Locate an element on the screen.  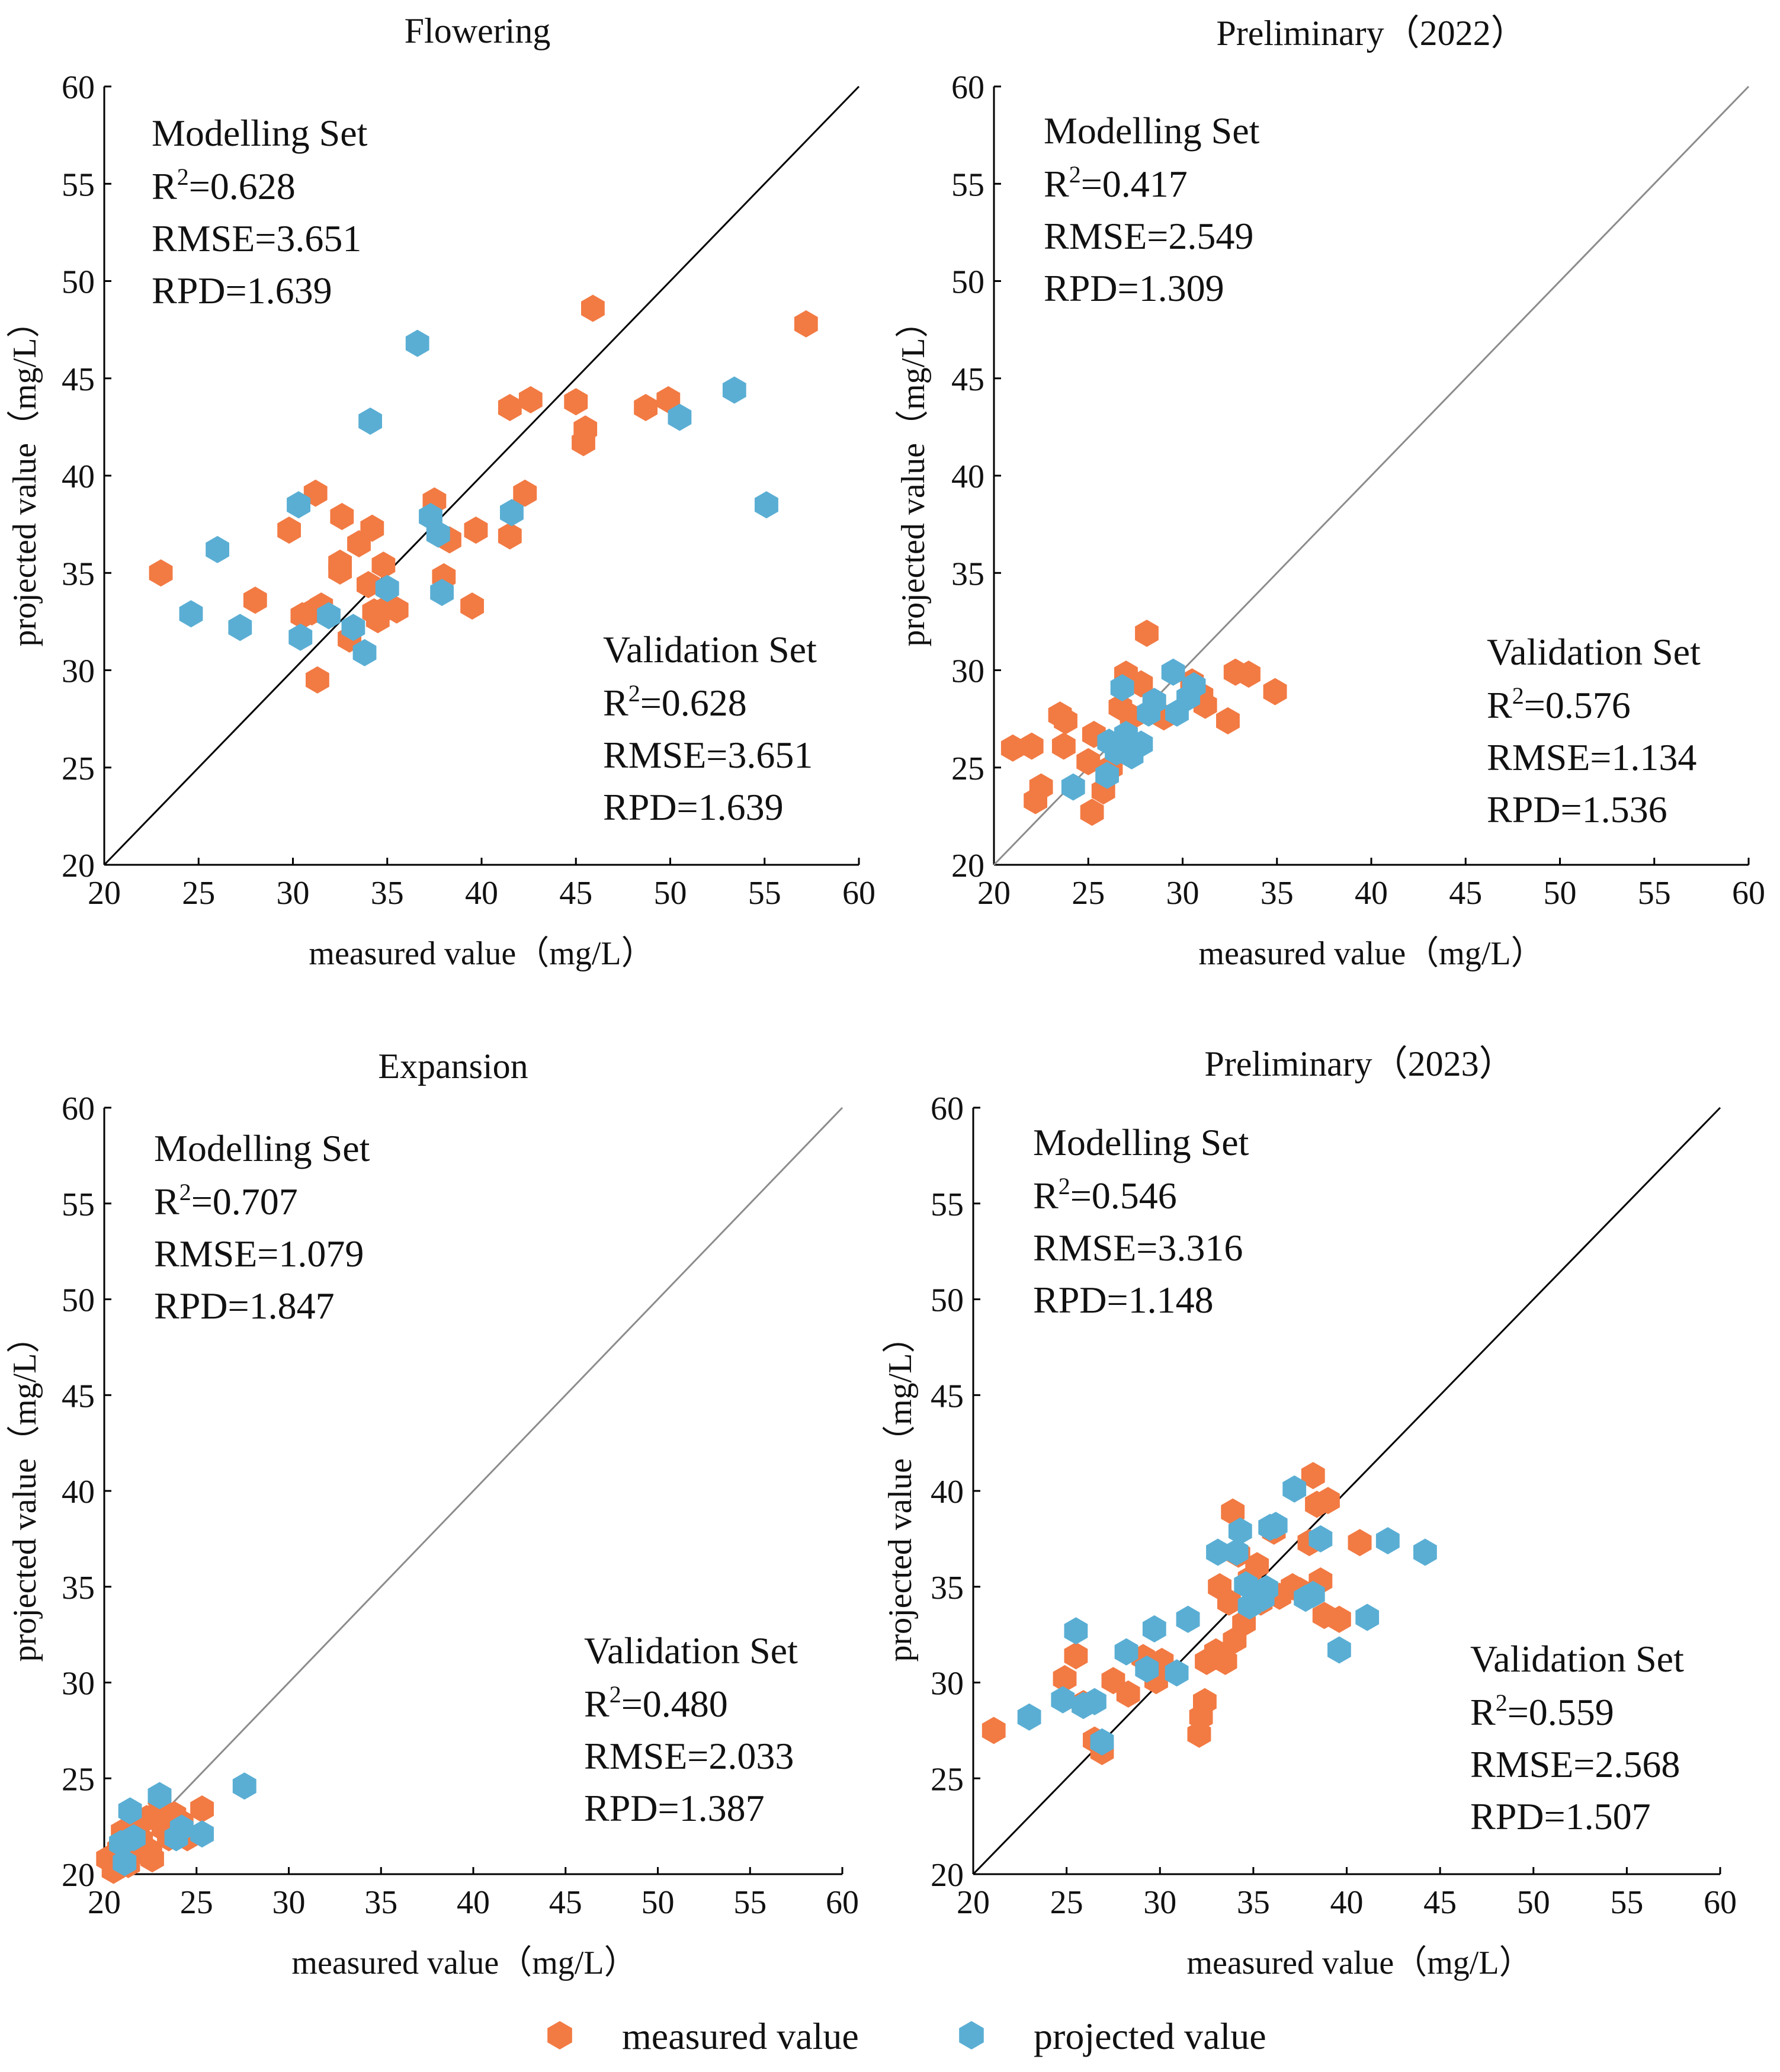
modelling-stats-rmse: RMSE=1.079 is located at coordinates (259, 1254).